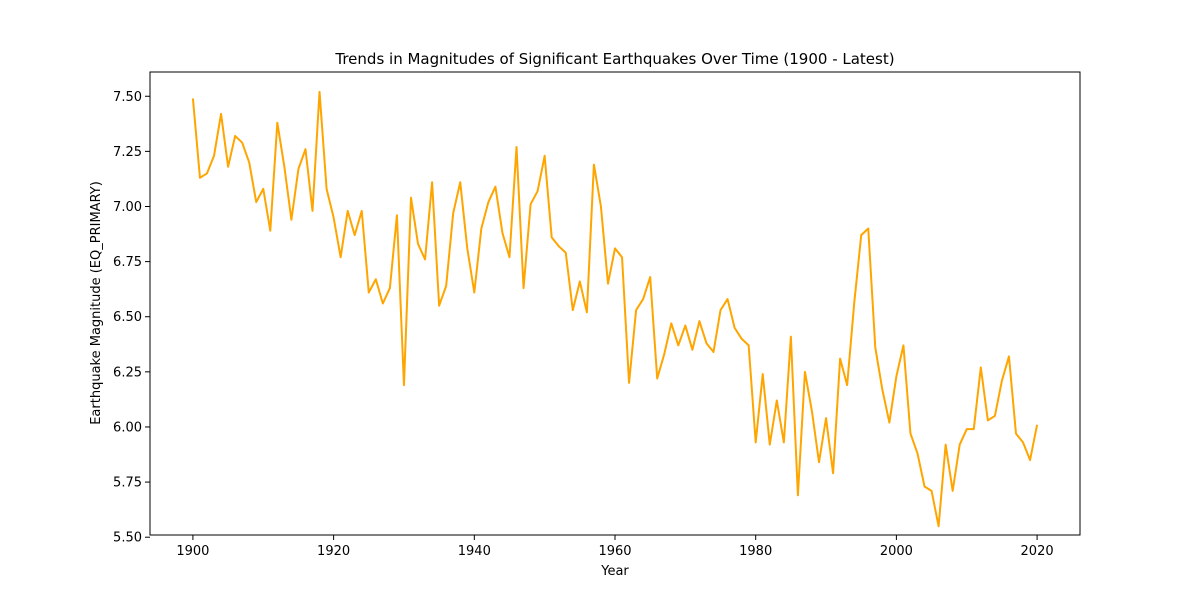 The width and height of the screenshot is (1200, 600). I want to click on y-axis-ticks: 5.50 5.75 6.00 6.25 6.50 6.75 7.00 7.25 7.50, so click(131, 318).